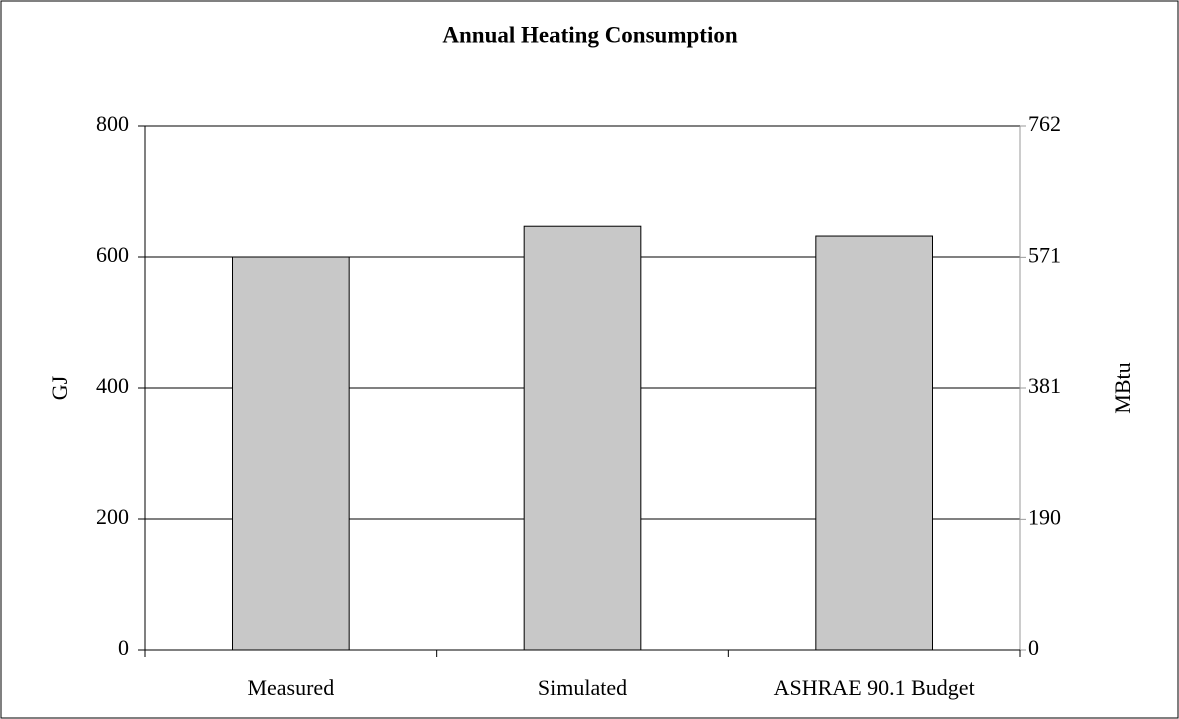  Describe the element at coordinates (123, 647) in the screenshot. I see `y-tick-label: 0` at that location.